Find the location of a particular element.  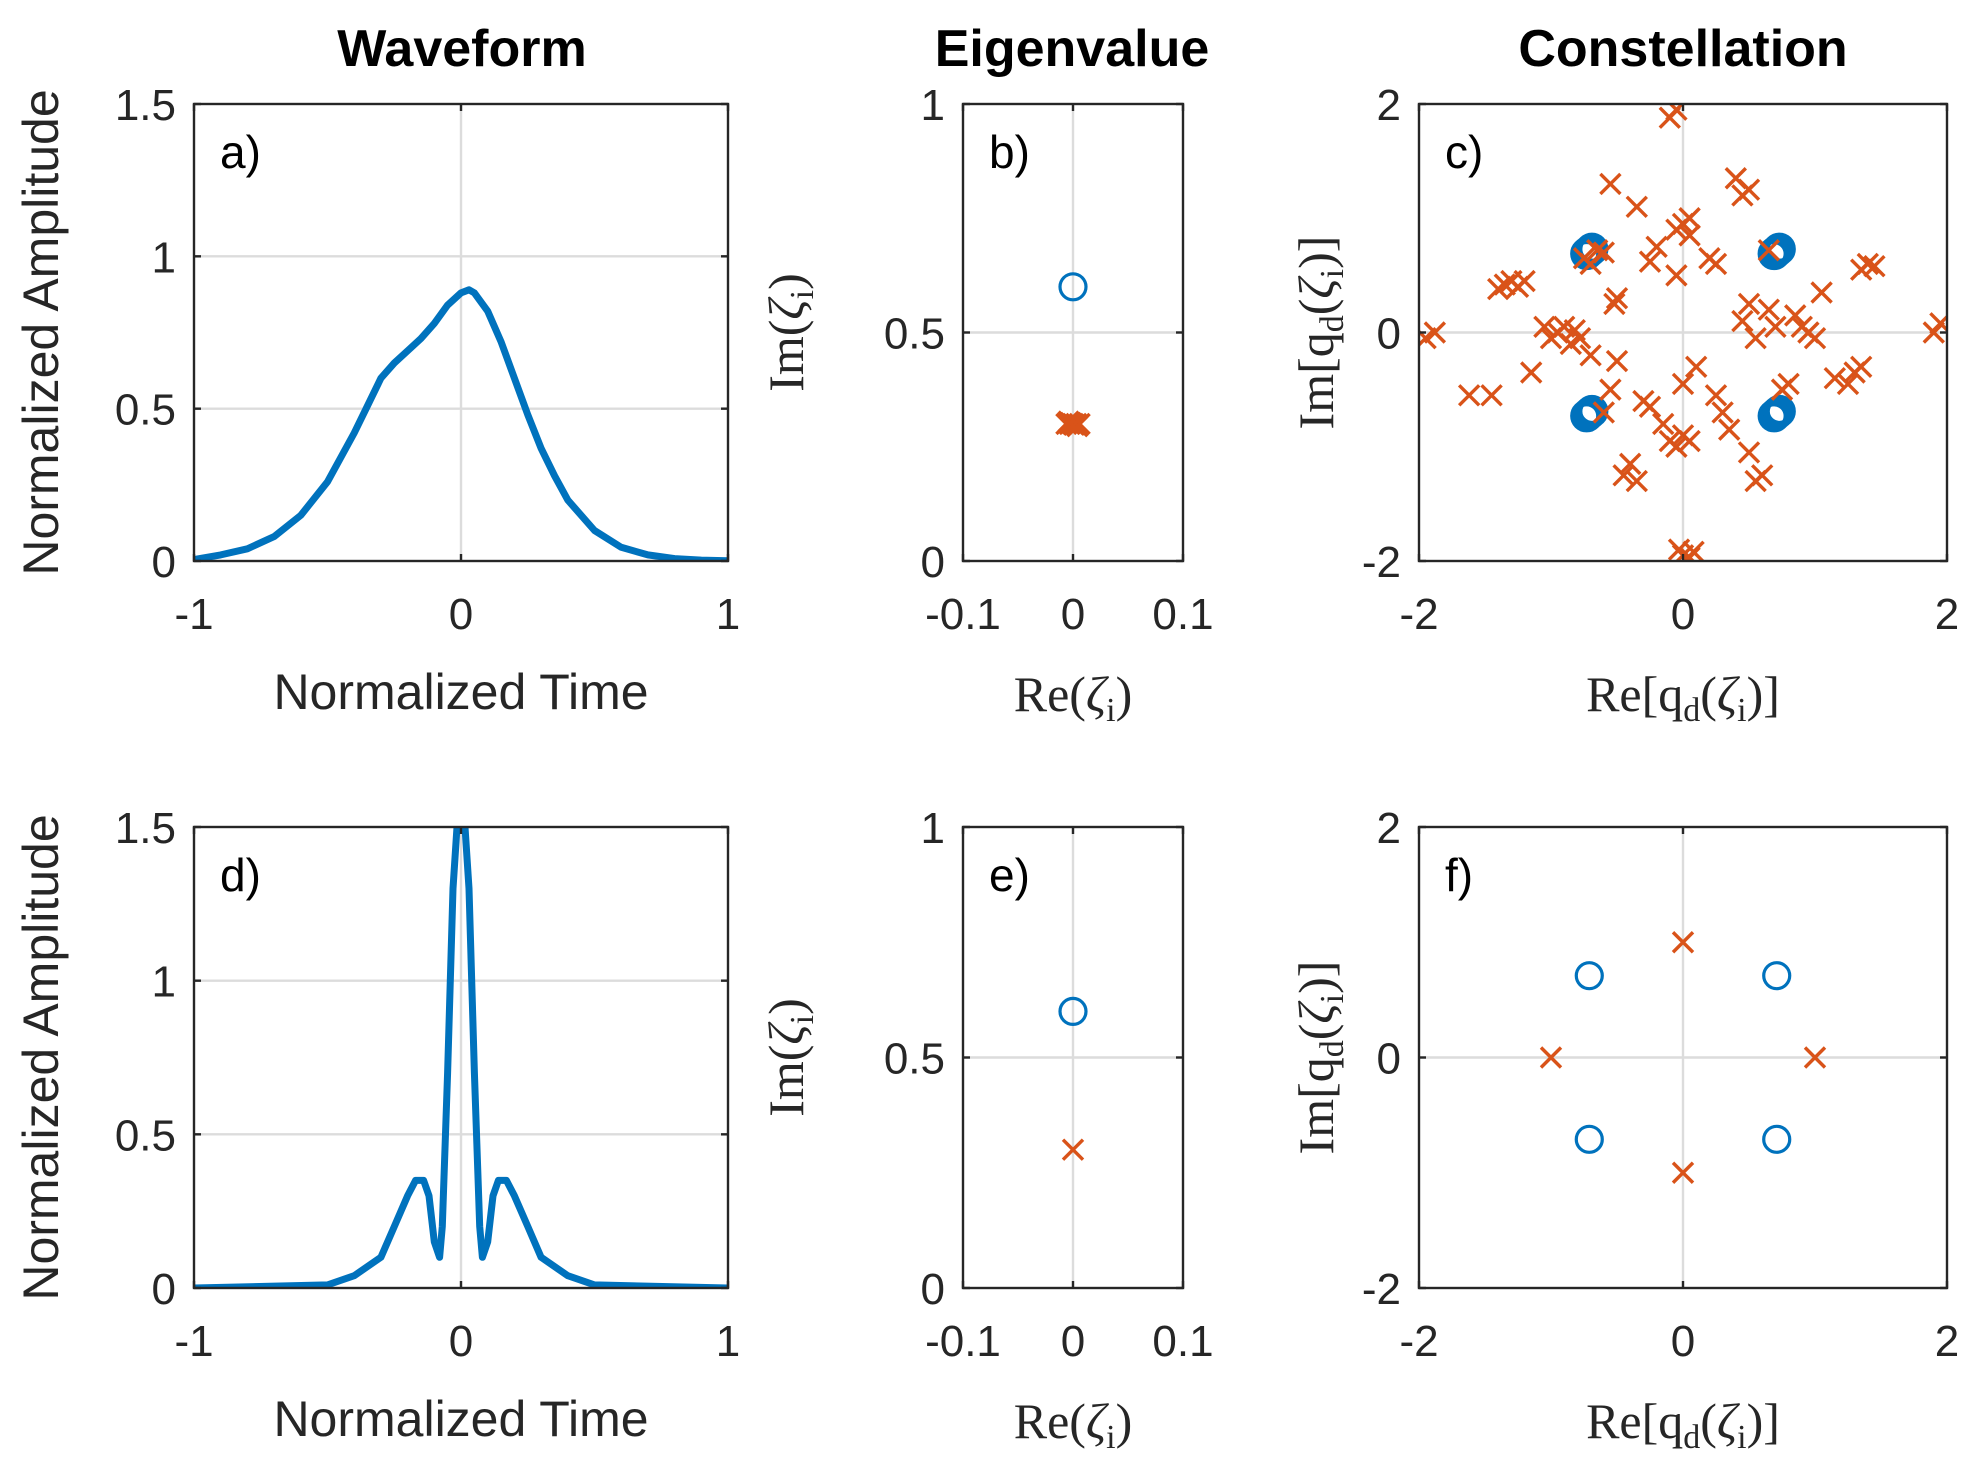

x-axis-label: Re[qd(ζi)] is located at coordinates (1683, 1424).